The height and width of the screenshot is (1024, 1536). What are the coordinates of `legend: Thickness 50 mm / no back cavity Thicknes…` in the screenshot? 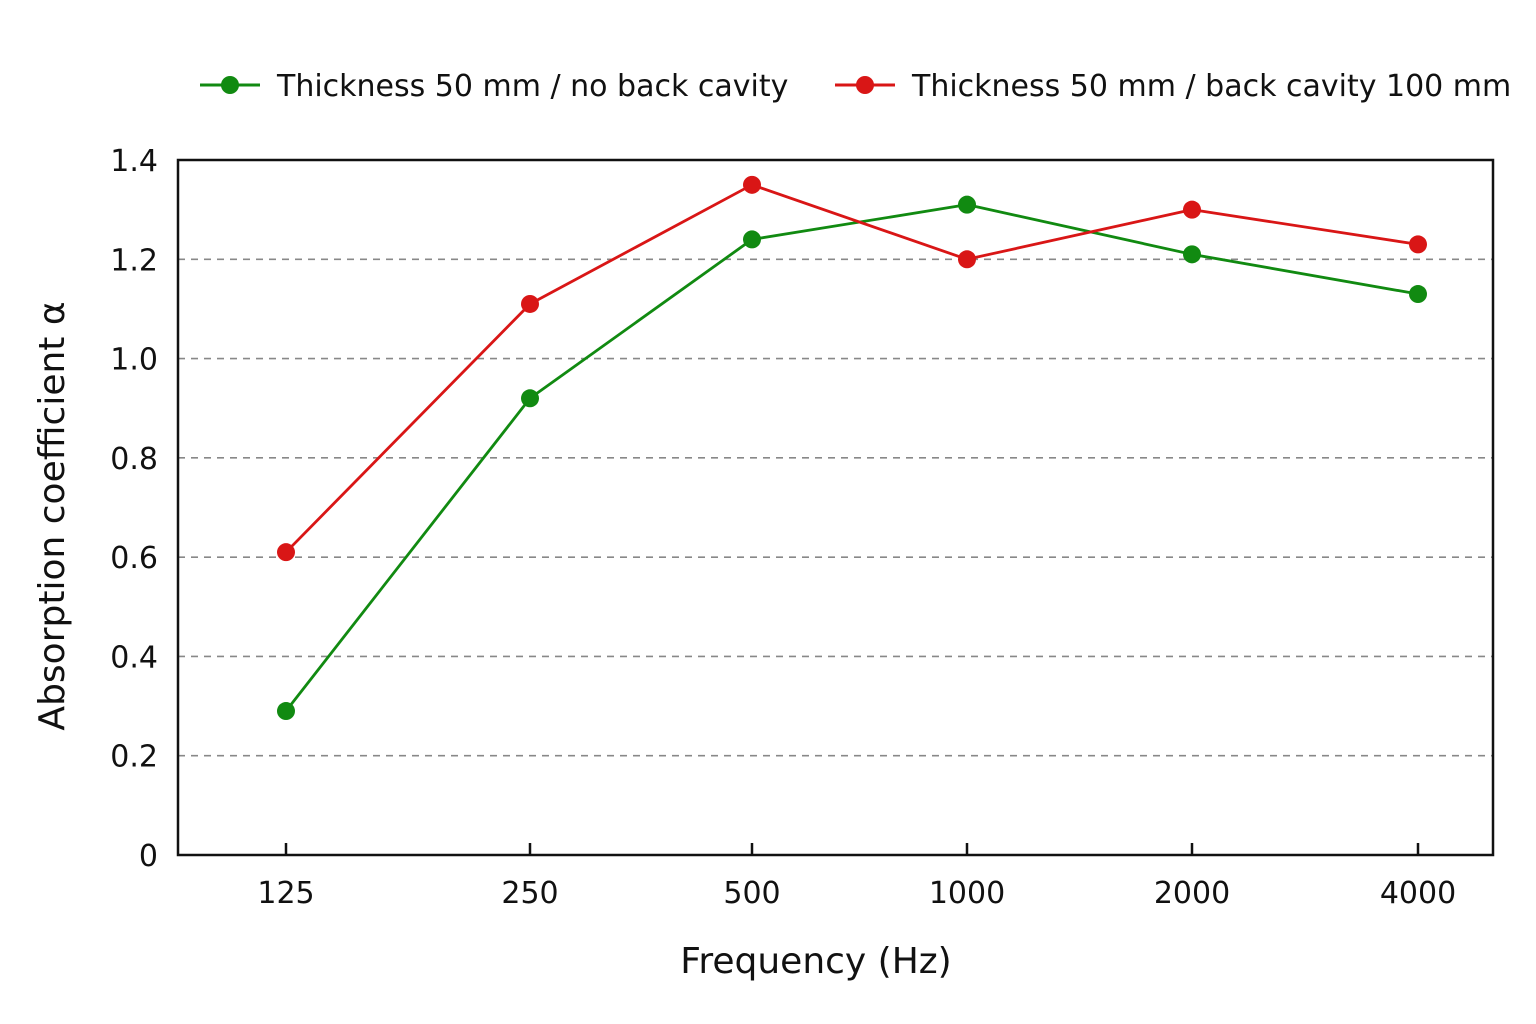 It's located at (855, 86).